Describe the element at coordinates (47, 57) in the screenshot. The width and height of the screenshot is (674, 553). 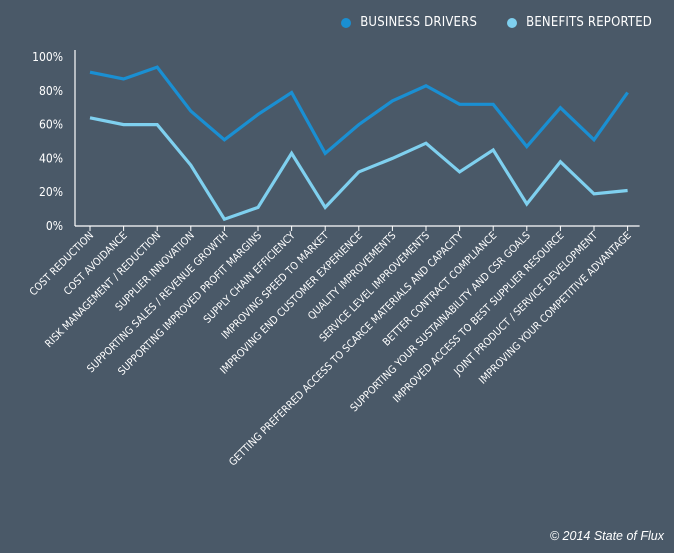
I see `y-tick-label: 100%` at that location.